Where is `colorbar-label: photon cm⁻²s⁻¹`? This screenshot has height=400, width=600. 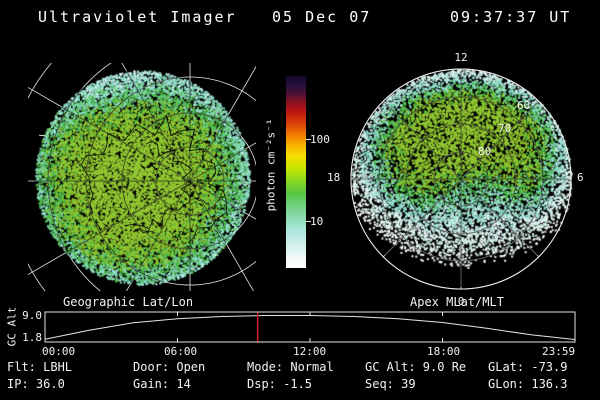
colorbar-label: photon cm⁻²s⁻¹ is located at coordinates (271, 165).